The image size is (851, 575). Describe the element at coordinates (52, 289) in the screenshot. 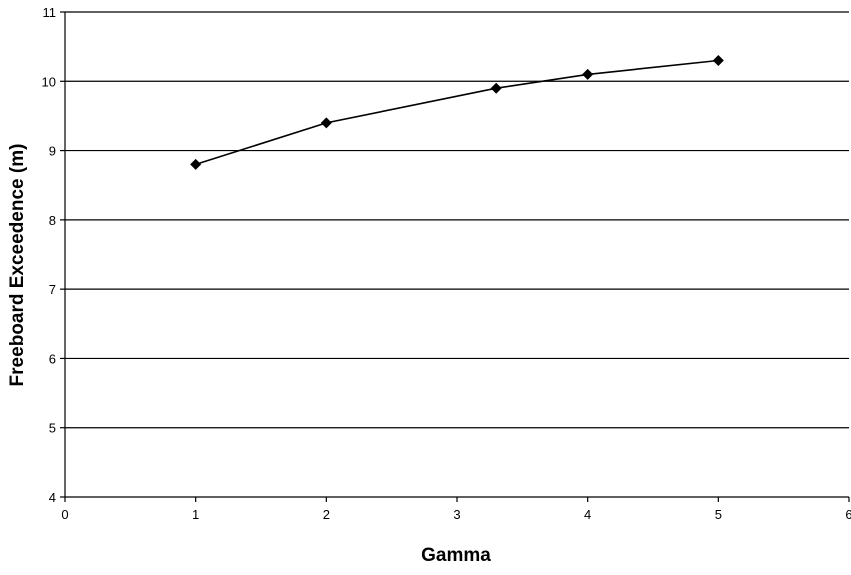

I see `y-tick-label-7: 7` at that location.